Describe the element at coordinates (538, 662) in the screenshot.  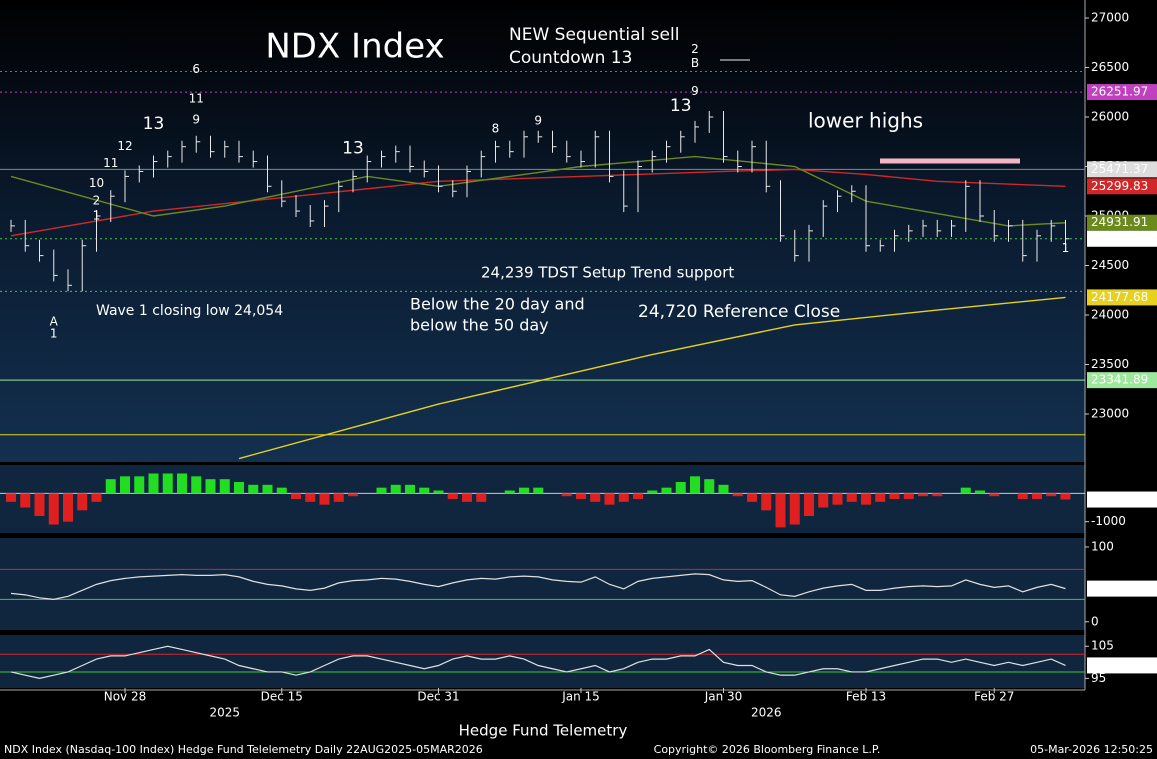
I see `oscillator-line` at that location.